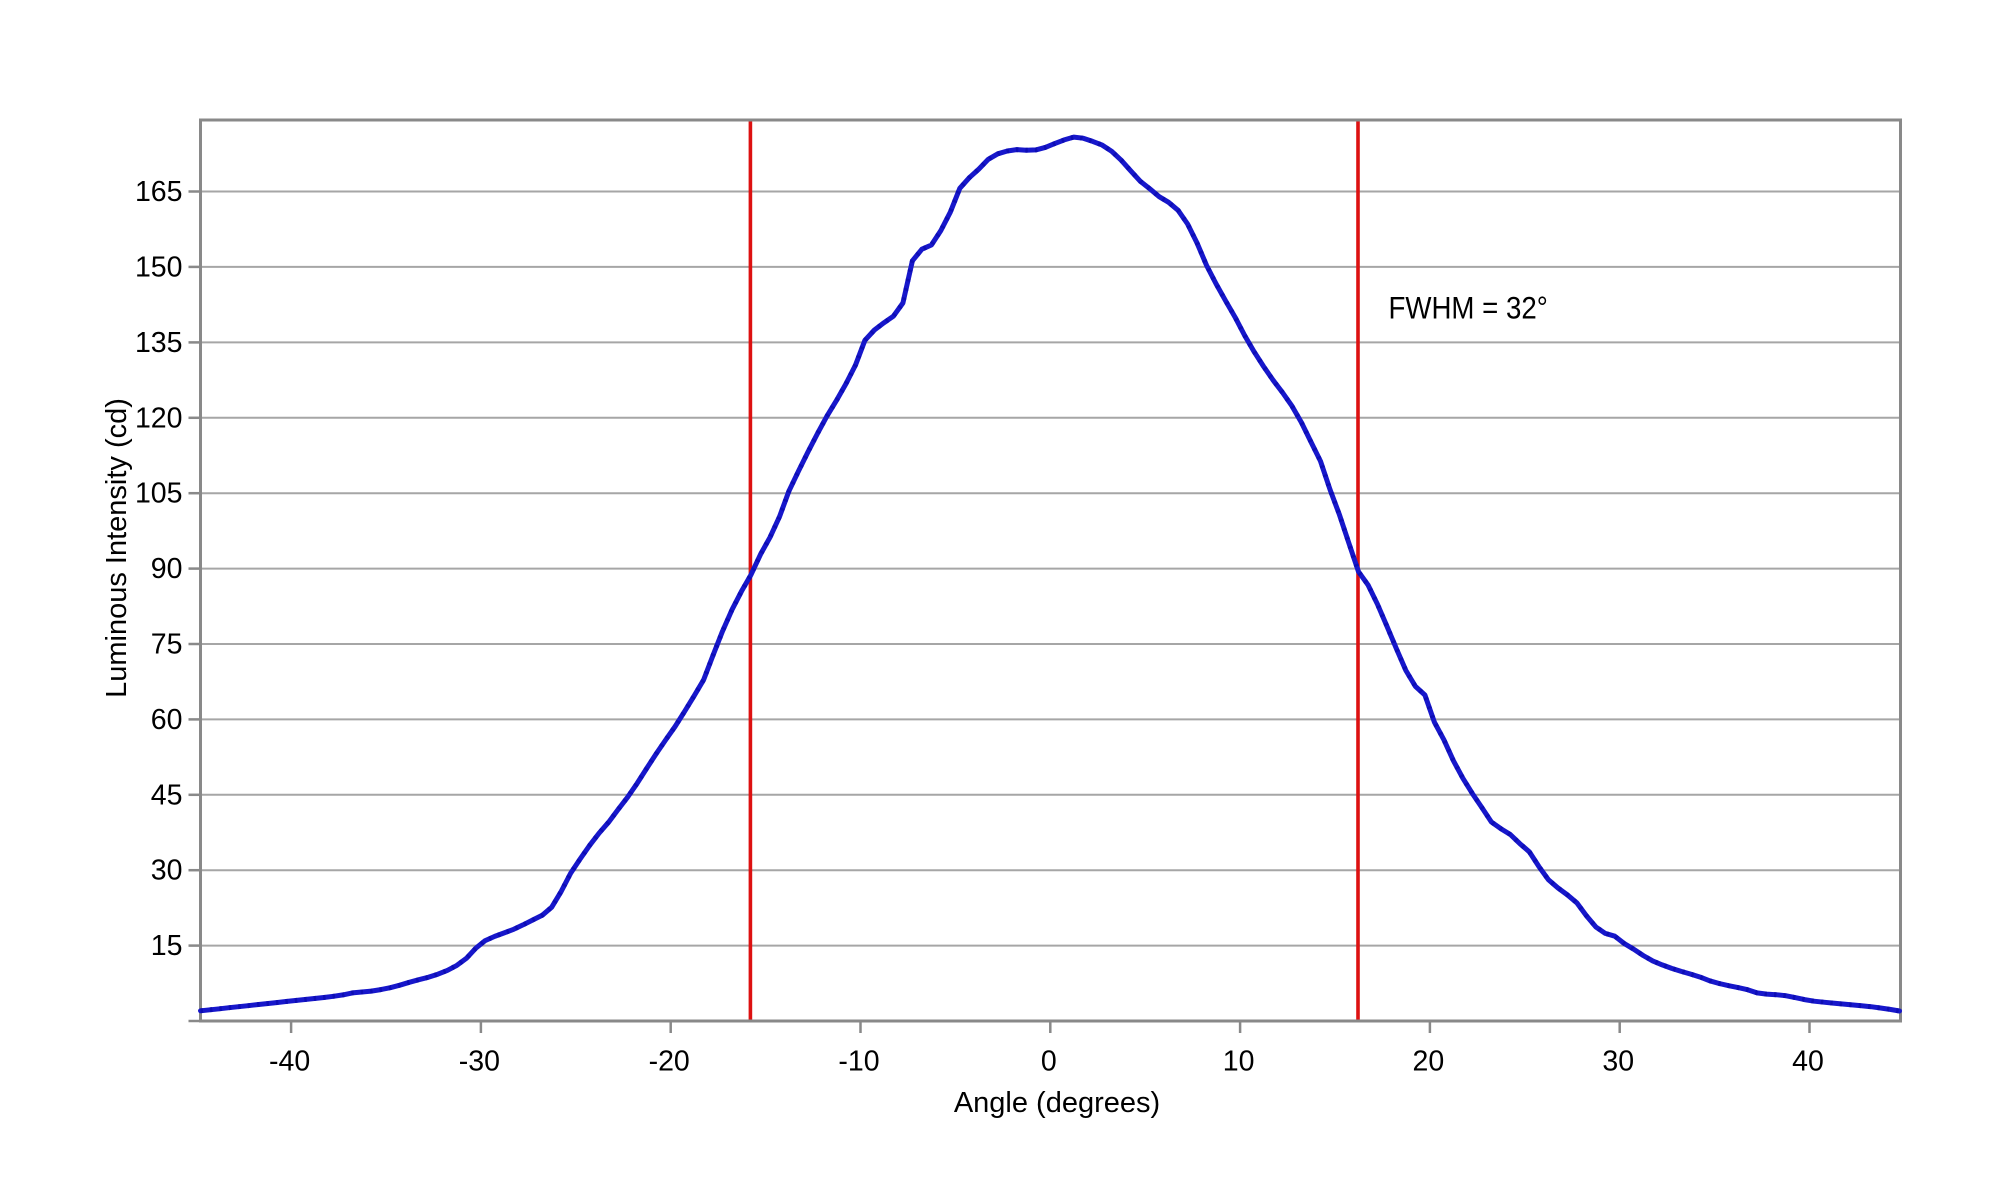 The width and height of the screenshot is (2000, 1200). I want to click on svg-text: 90, so click(167, 569).